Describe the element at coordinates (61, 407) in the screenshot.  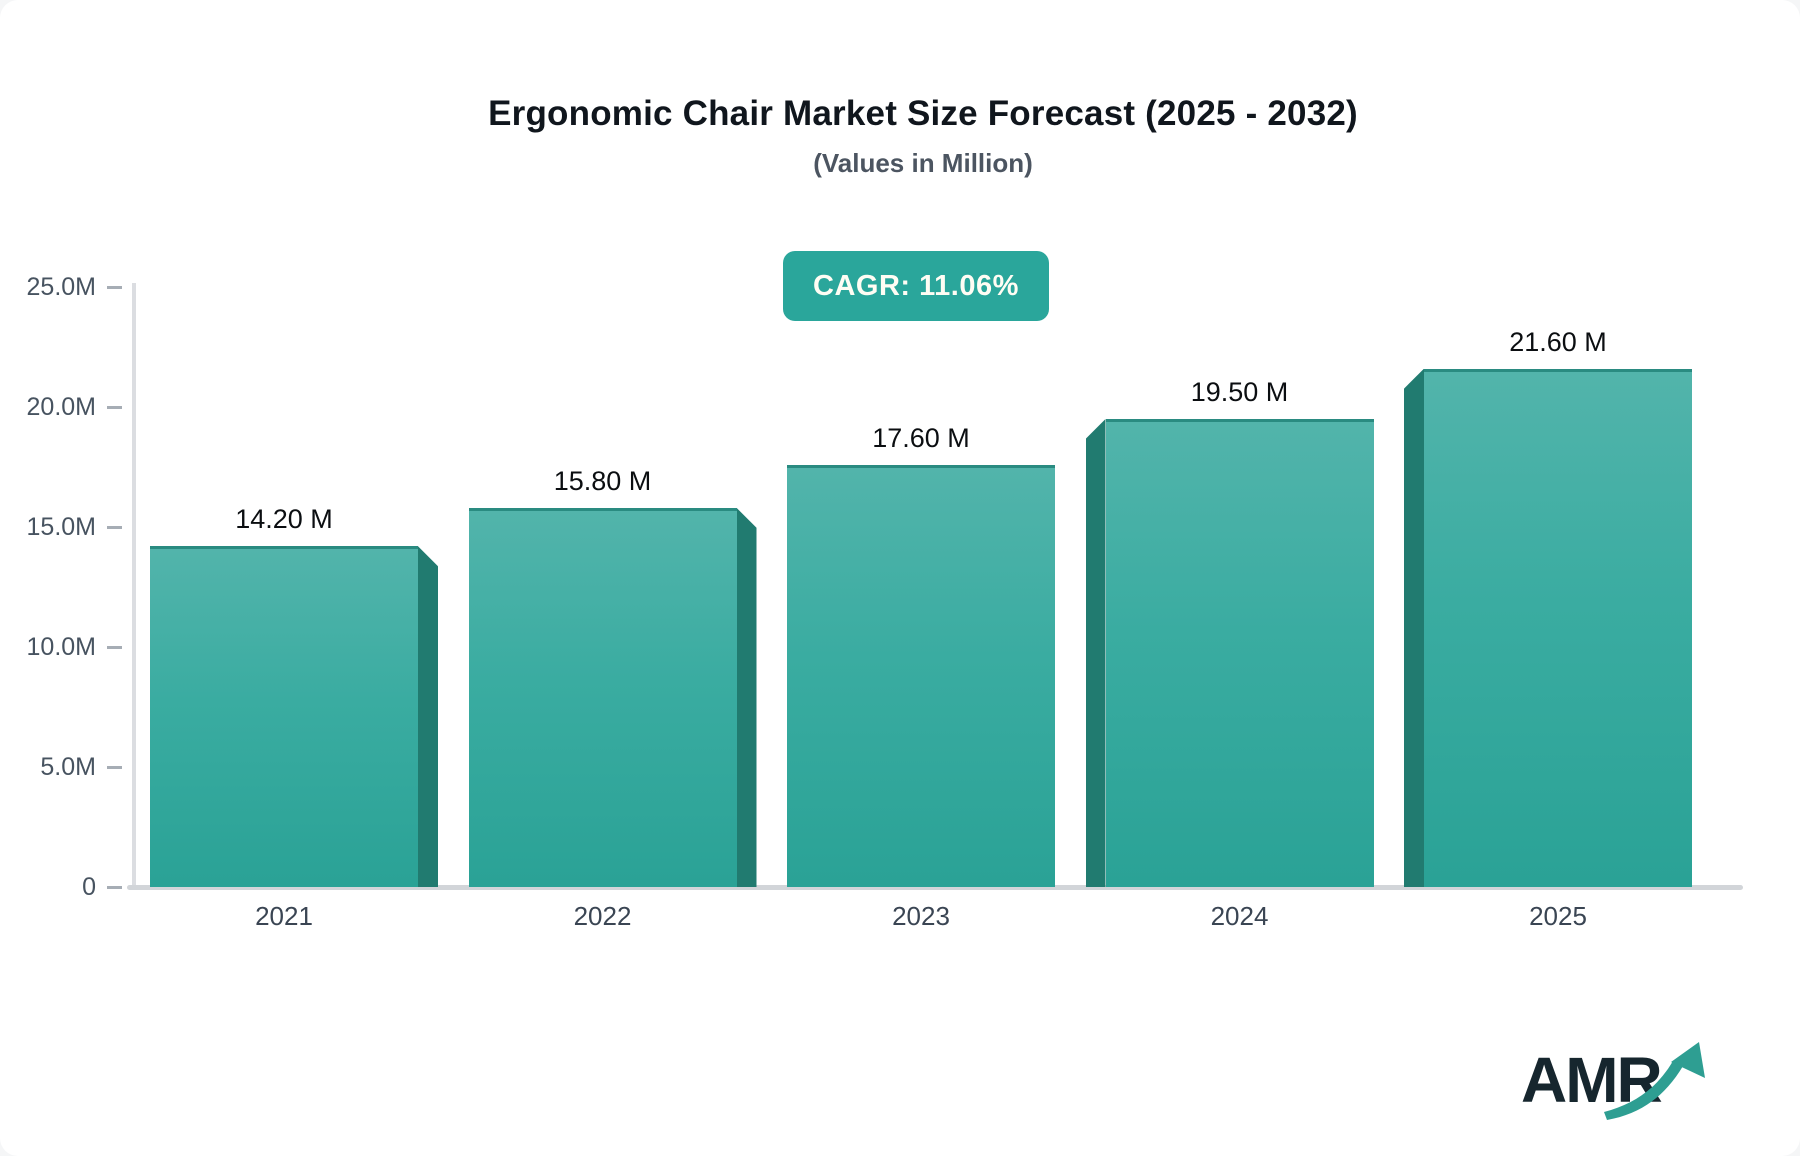
I see `y-tick-label: 20.0M` at that location.